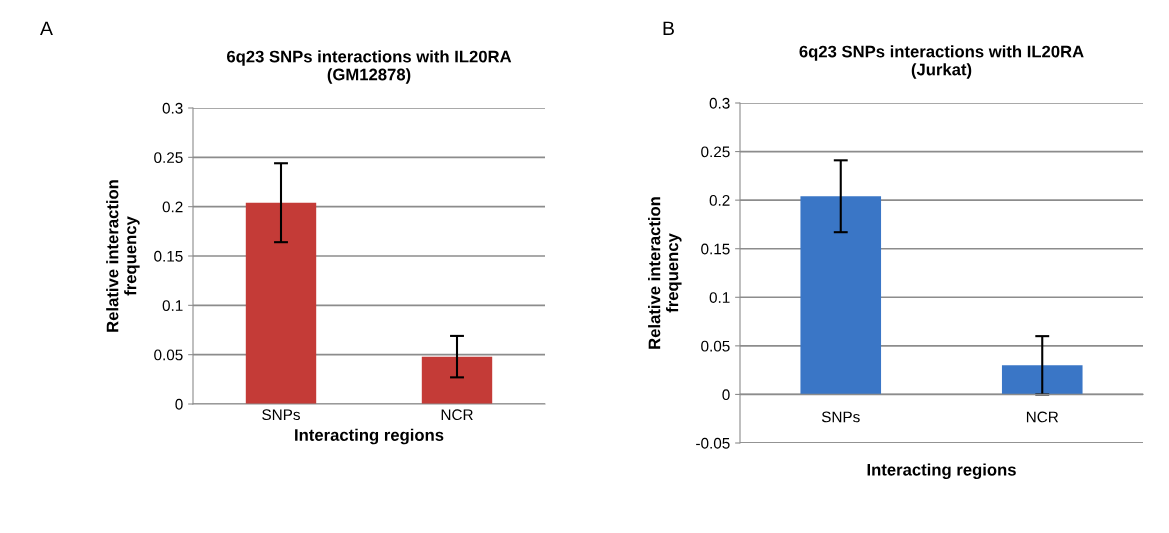 The width and height of the screenshot is (1169, 533). Describe the element at coordinates (369, 67) in the screenshot. I see `chart-title: 6q23 SNPs interactions with IL20RA (GM12878)` at that location.